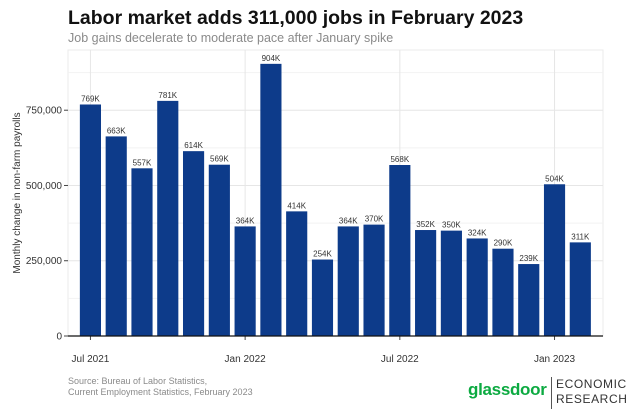 The image size is (630, 420). I want to click on y-tick-label: 500,000, so click(44, 186).